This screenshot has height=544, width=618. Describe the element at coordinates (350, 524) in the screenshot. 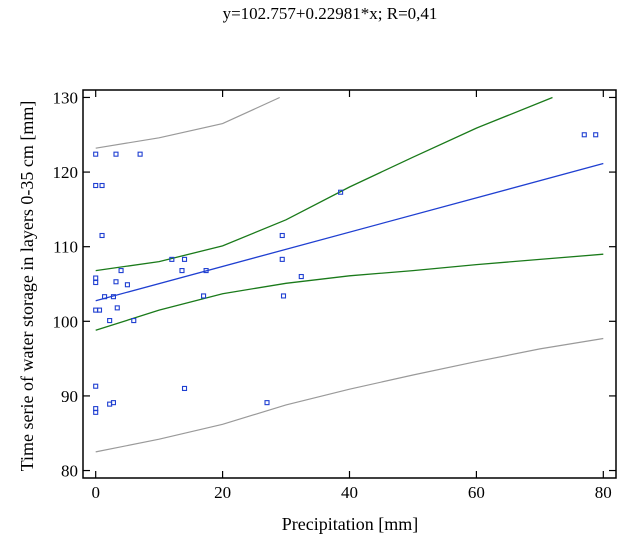

I see `x-axis-title: Precipitation [mm]` at that location.